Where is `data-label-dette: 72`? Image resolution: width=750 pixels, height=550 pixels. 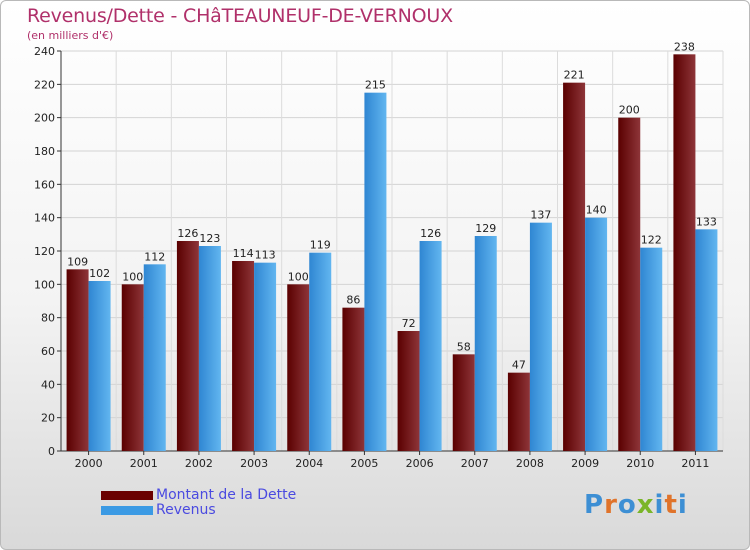
data-label-dette: 72 is located at coordinates (409, 323).